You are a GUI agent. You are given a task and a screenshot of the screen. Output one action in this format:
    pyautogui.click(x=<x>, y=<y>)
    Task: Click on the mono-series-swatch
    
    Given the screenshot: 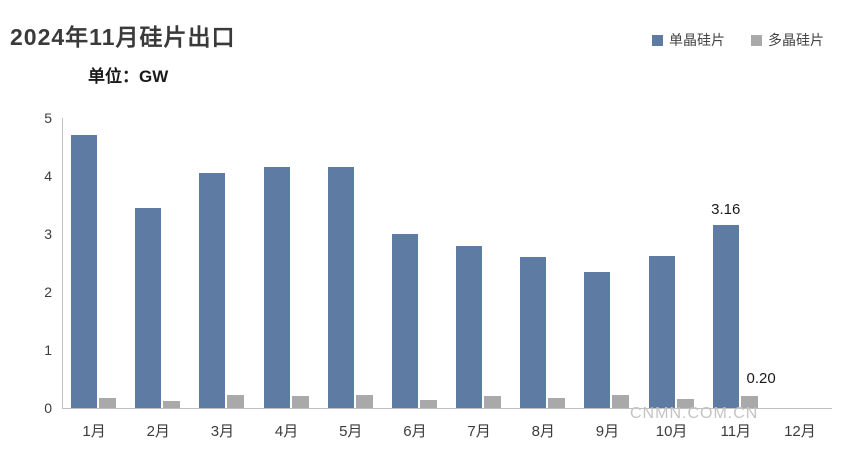 What is the action you would take?
    pyautogui.click(x=657, y=40)
    